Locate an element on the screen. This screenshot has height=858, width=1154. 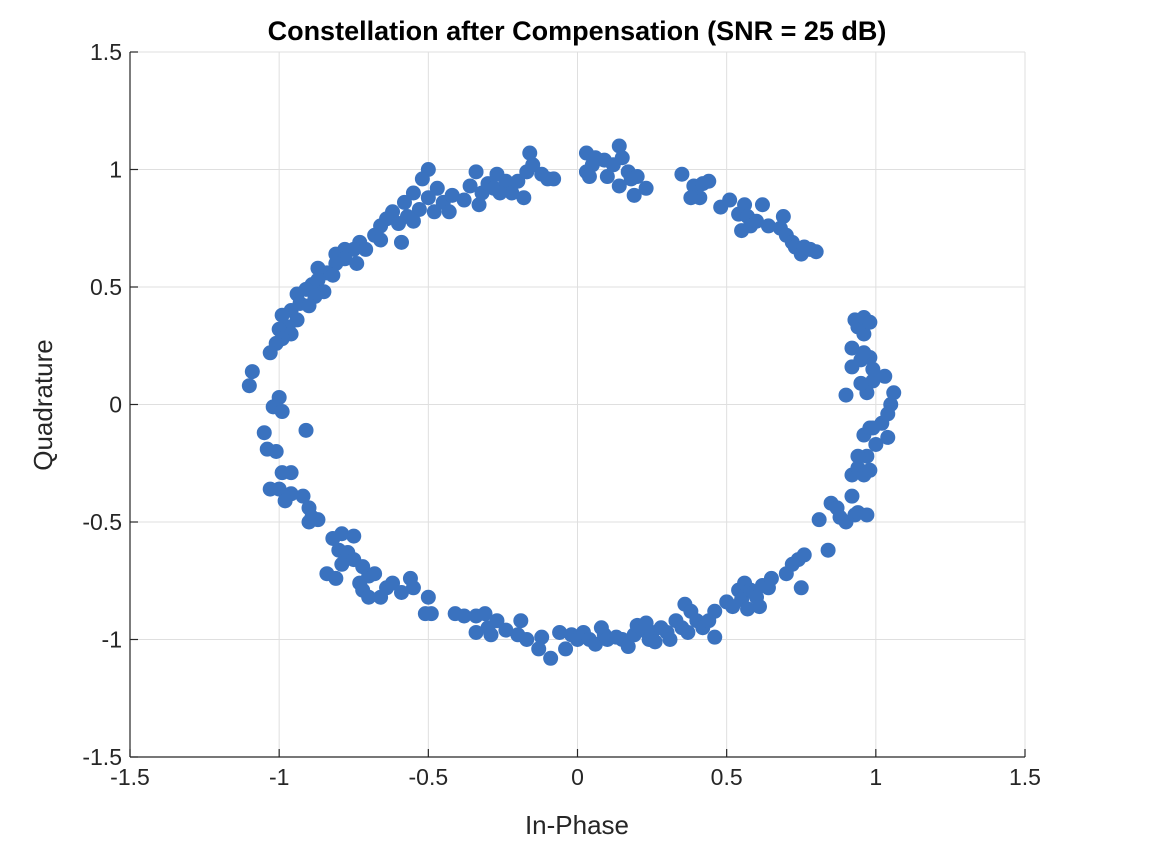
x-tick-label-2: -0.5 is located at coordinates (429, 777).